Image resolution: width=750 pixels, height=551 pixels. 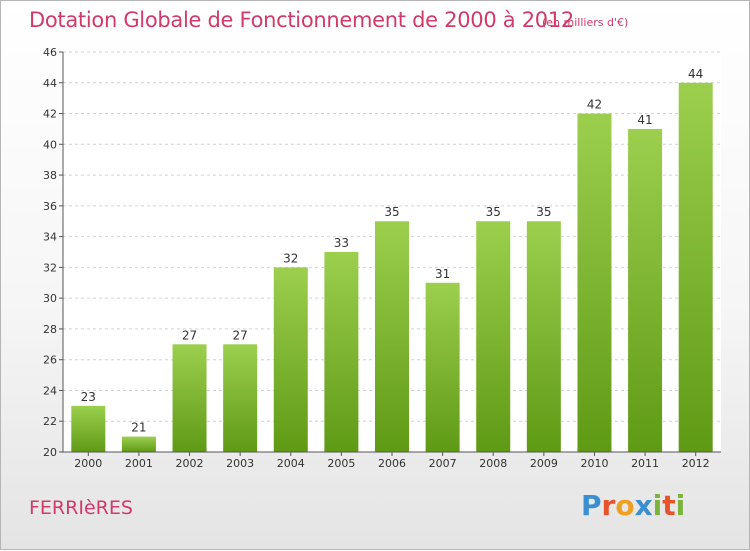 What do you see at coordinates (50, 206) in the screenshot?
I see `y-tick-label: 36` at bounding box center [50, 206].